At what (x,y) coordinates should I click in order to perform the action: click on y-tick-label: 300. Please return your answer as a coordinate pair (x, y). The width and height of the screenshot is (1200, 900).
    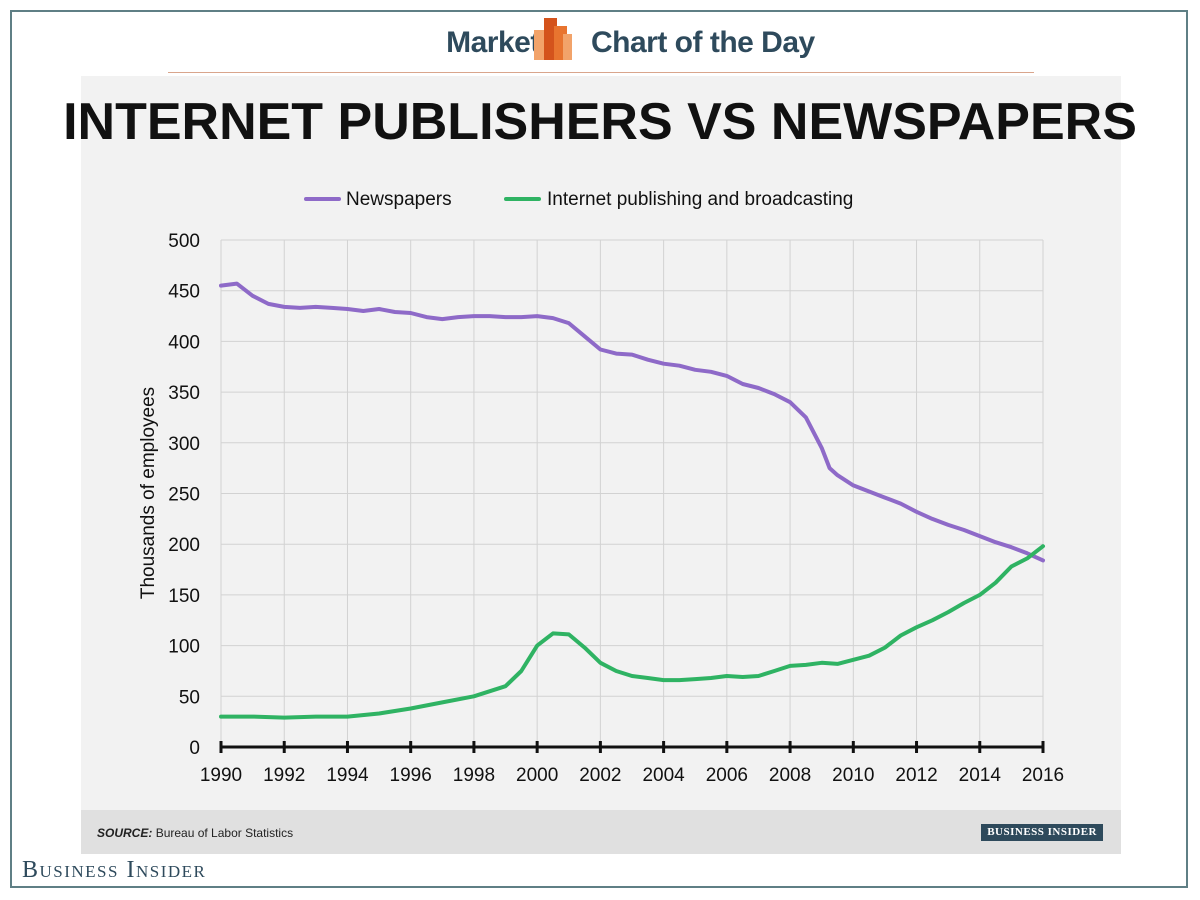
    Looking at the image, I should click on (184, 444).